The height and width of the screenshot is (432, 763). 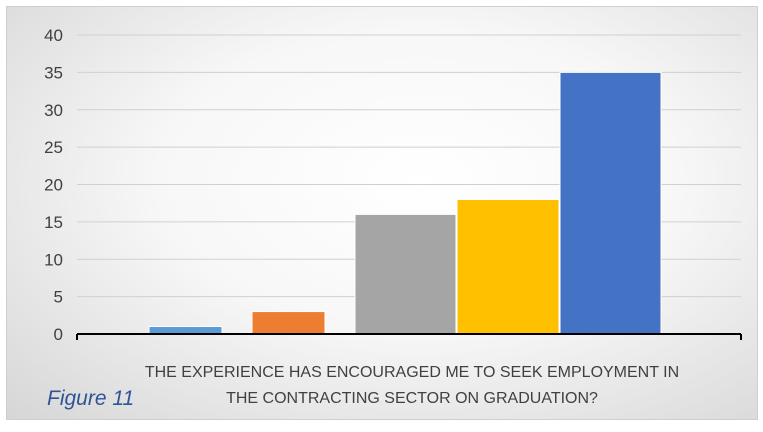 I want to click on y-tick-label: 35, so click(x=53, y=72).